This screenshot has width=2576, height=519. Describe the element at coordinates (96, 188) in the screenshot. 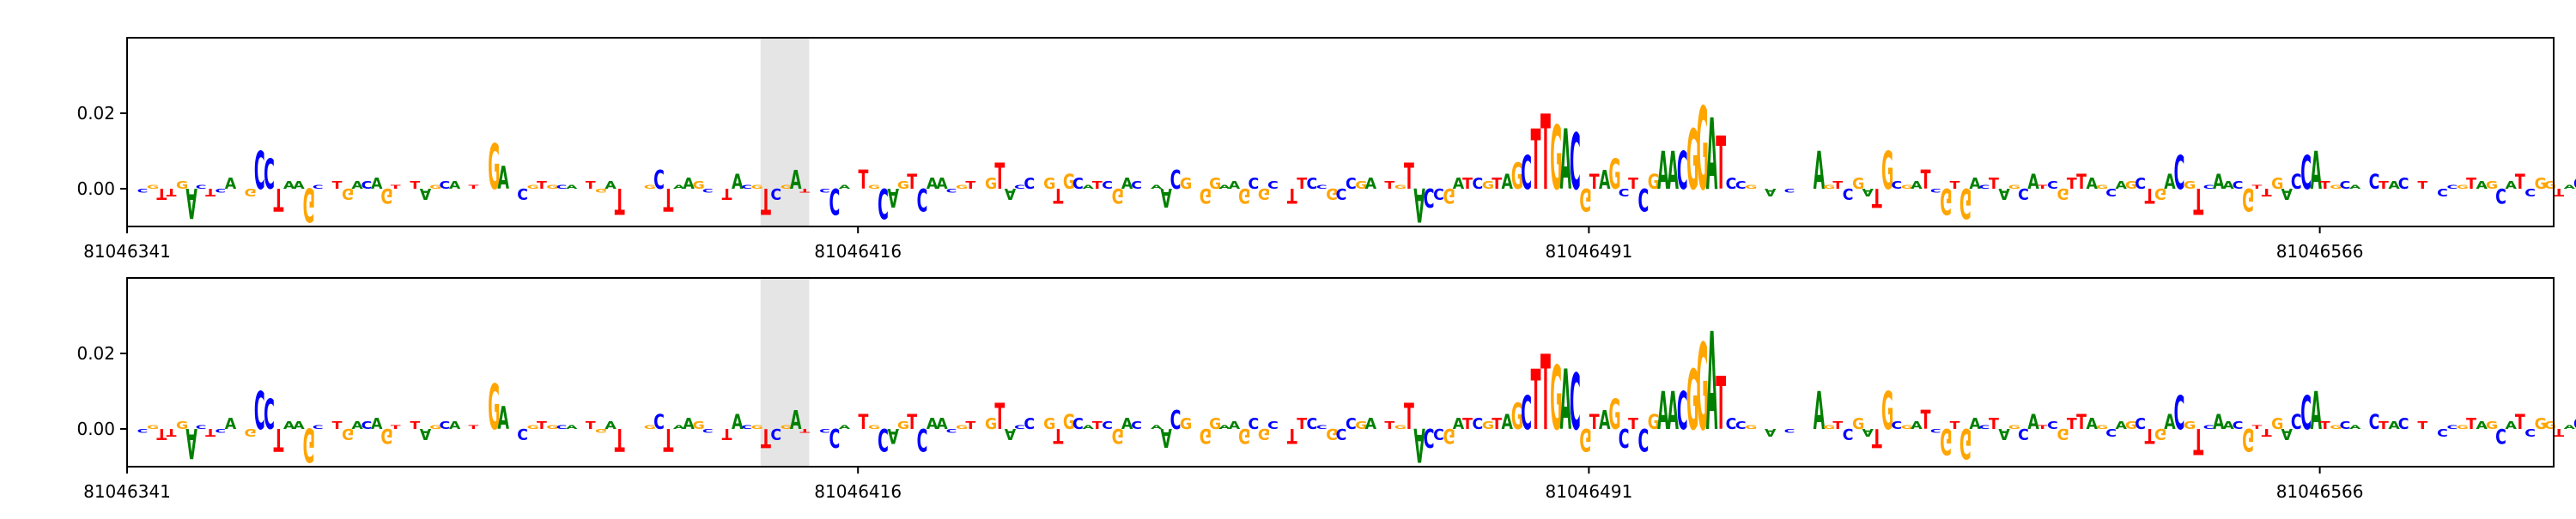

I see `y-tick-label: 0.00` at that location.